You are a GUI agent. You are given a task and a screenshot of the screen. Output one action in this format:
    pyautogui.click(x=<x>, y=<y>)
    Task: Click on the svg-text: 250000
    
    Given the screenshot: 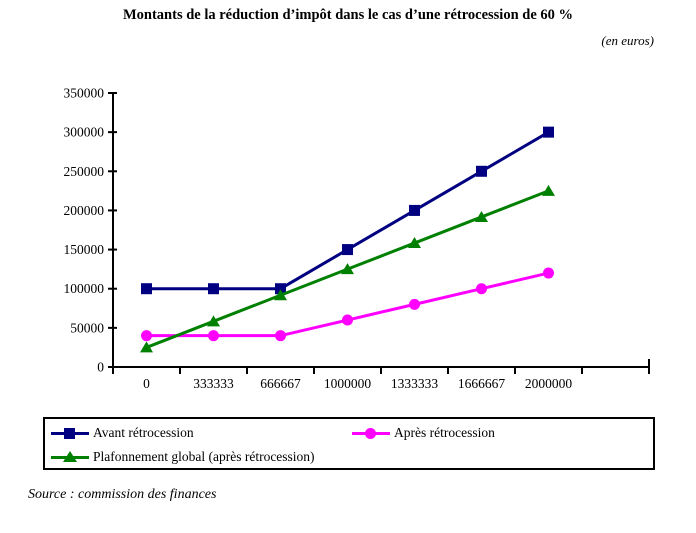 What is the action you would take?
    pyautogui.click(x=84, y=171)
    